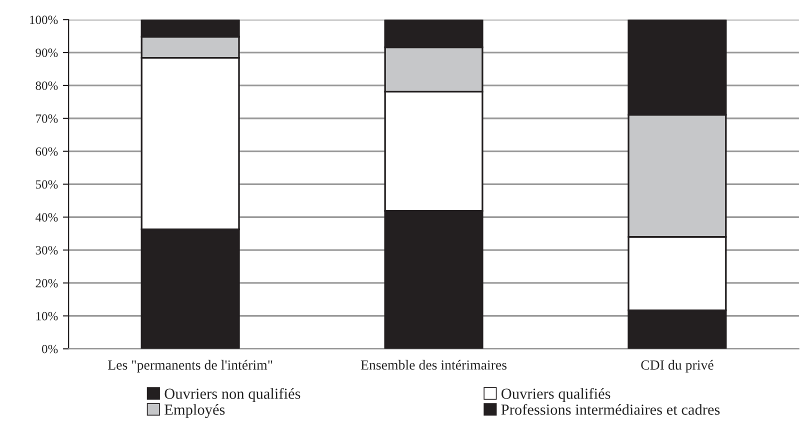 The width and height of the screenshot is (807, 436). What do you see at coordinates (232, 395) in the screenshot?
I see `legend-label: Ouvriers non qualifiés` at bounding box center [232, 395].